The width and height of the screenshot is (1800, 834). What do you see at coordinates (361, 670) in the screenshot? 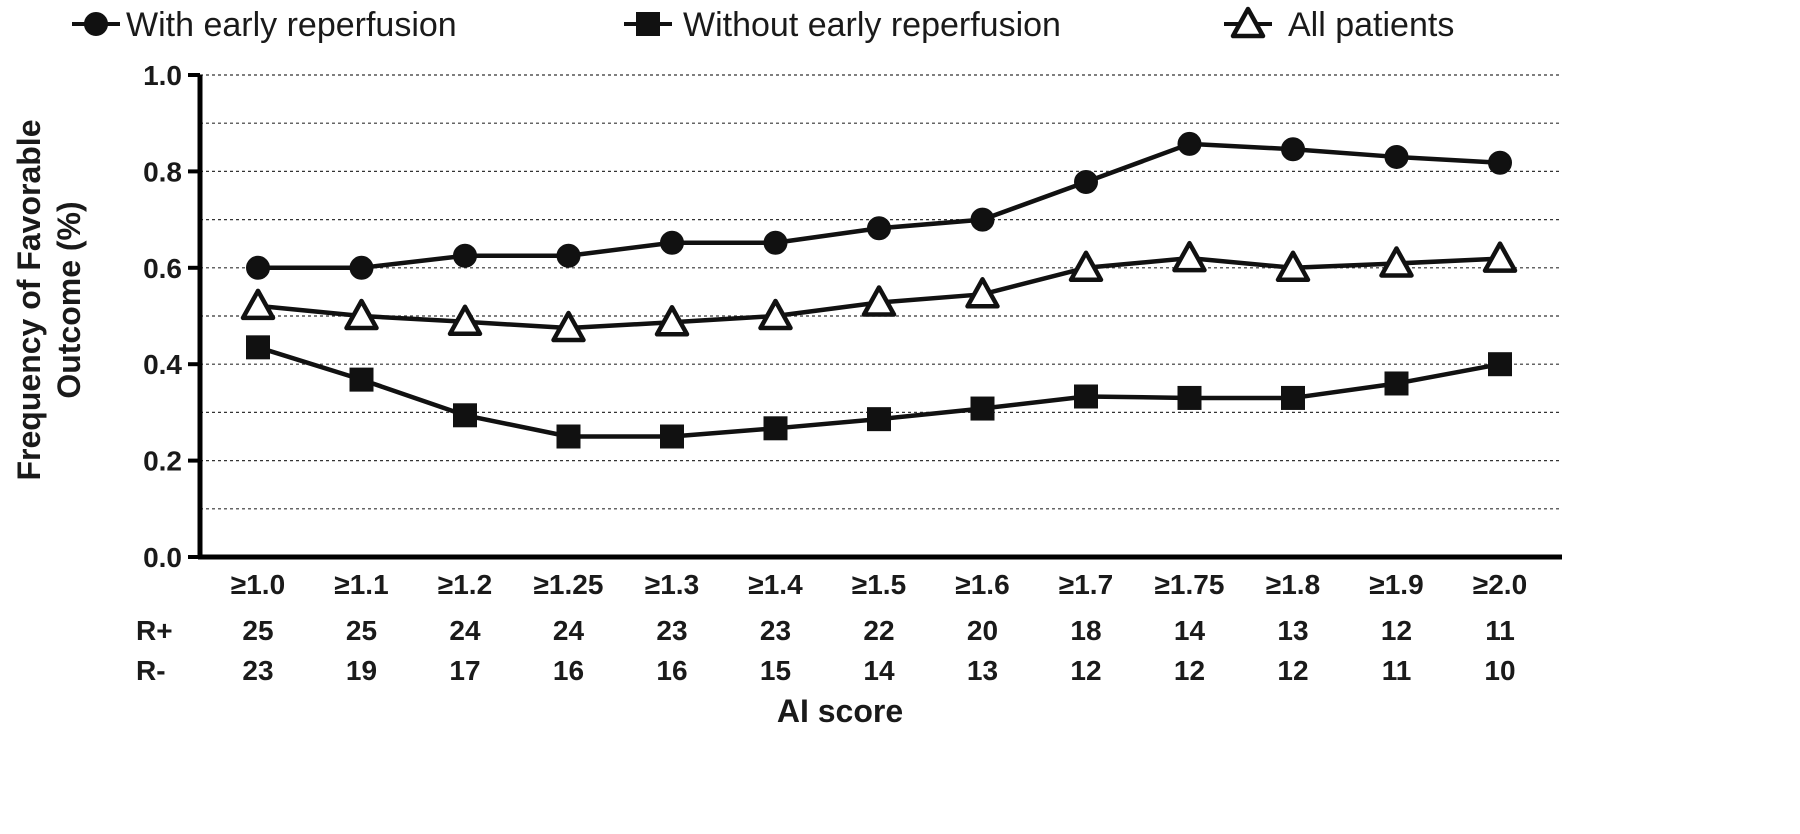
I see `row-value: 19` at bounding box center [361, 670].